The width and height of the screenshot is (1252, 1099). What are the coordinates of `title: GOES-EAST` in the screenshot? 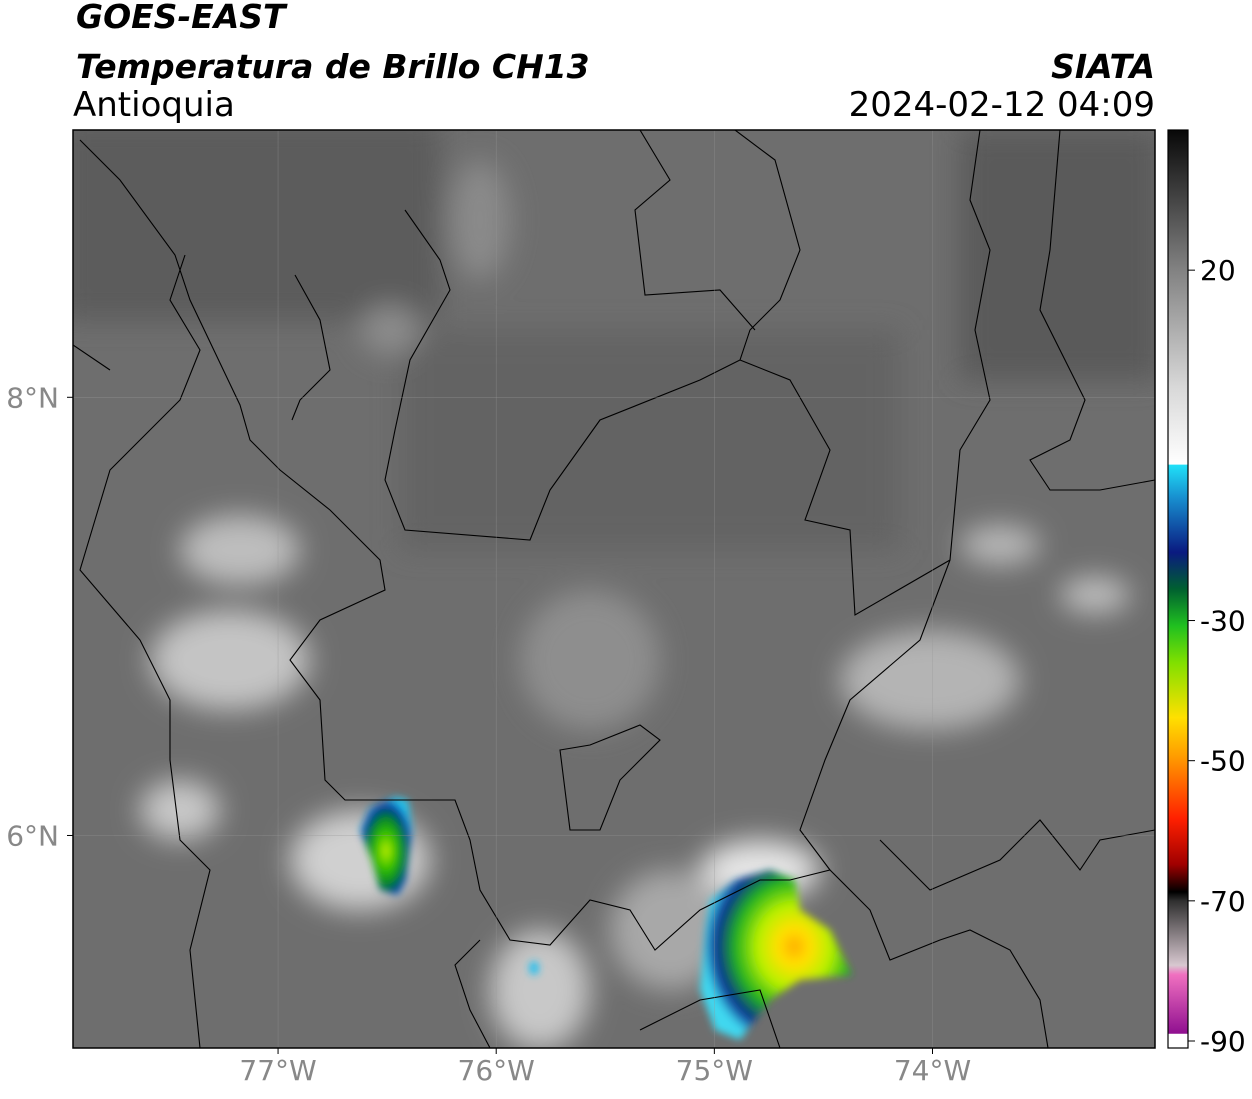 It's located at (182, 18).